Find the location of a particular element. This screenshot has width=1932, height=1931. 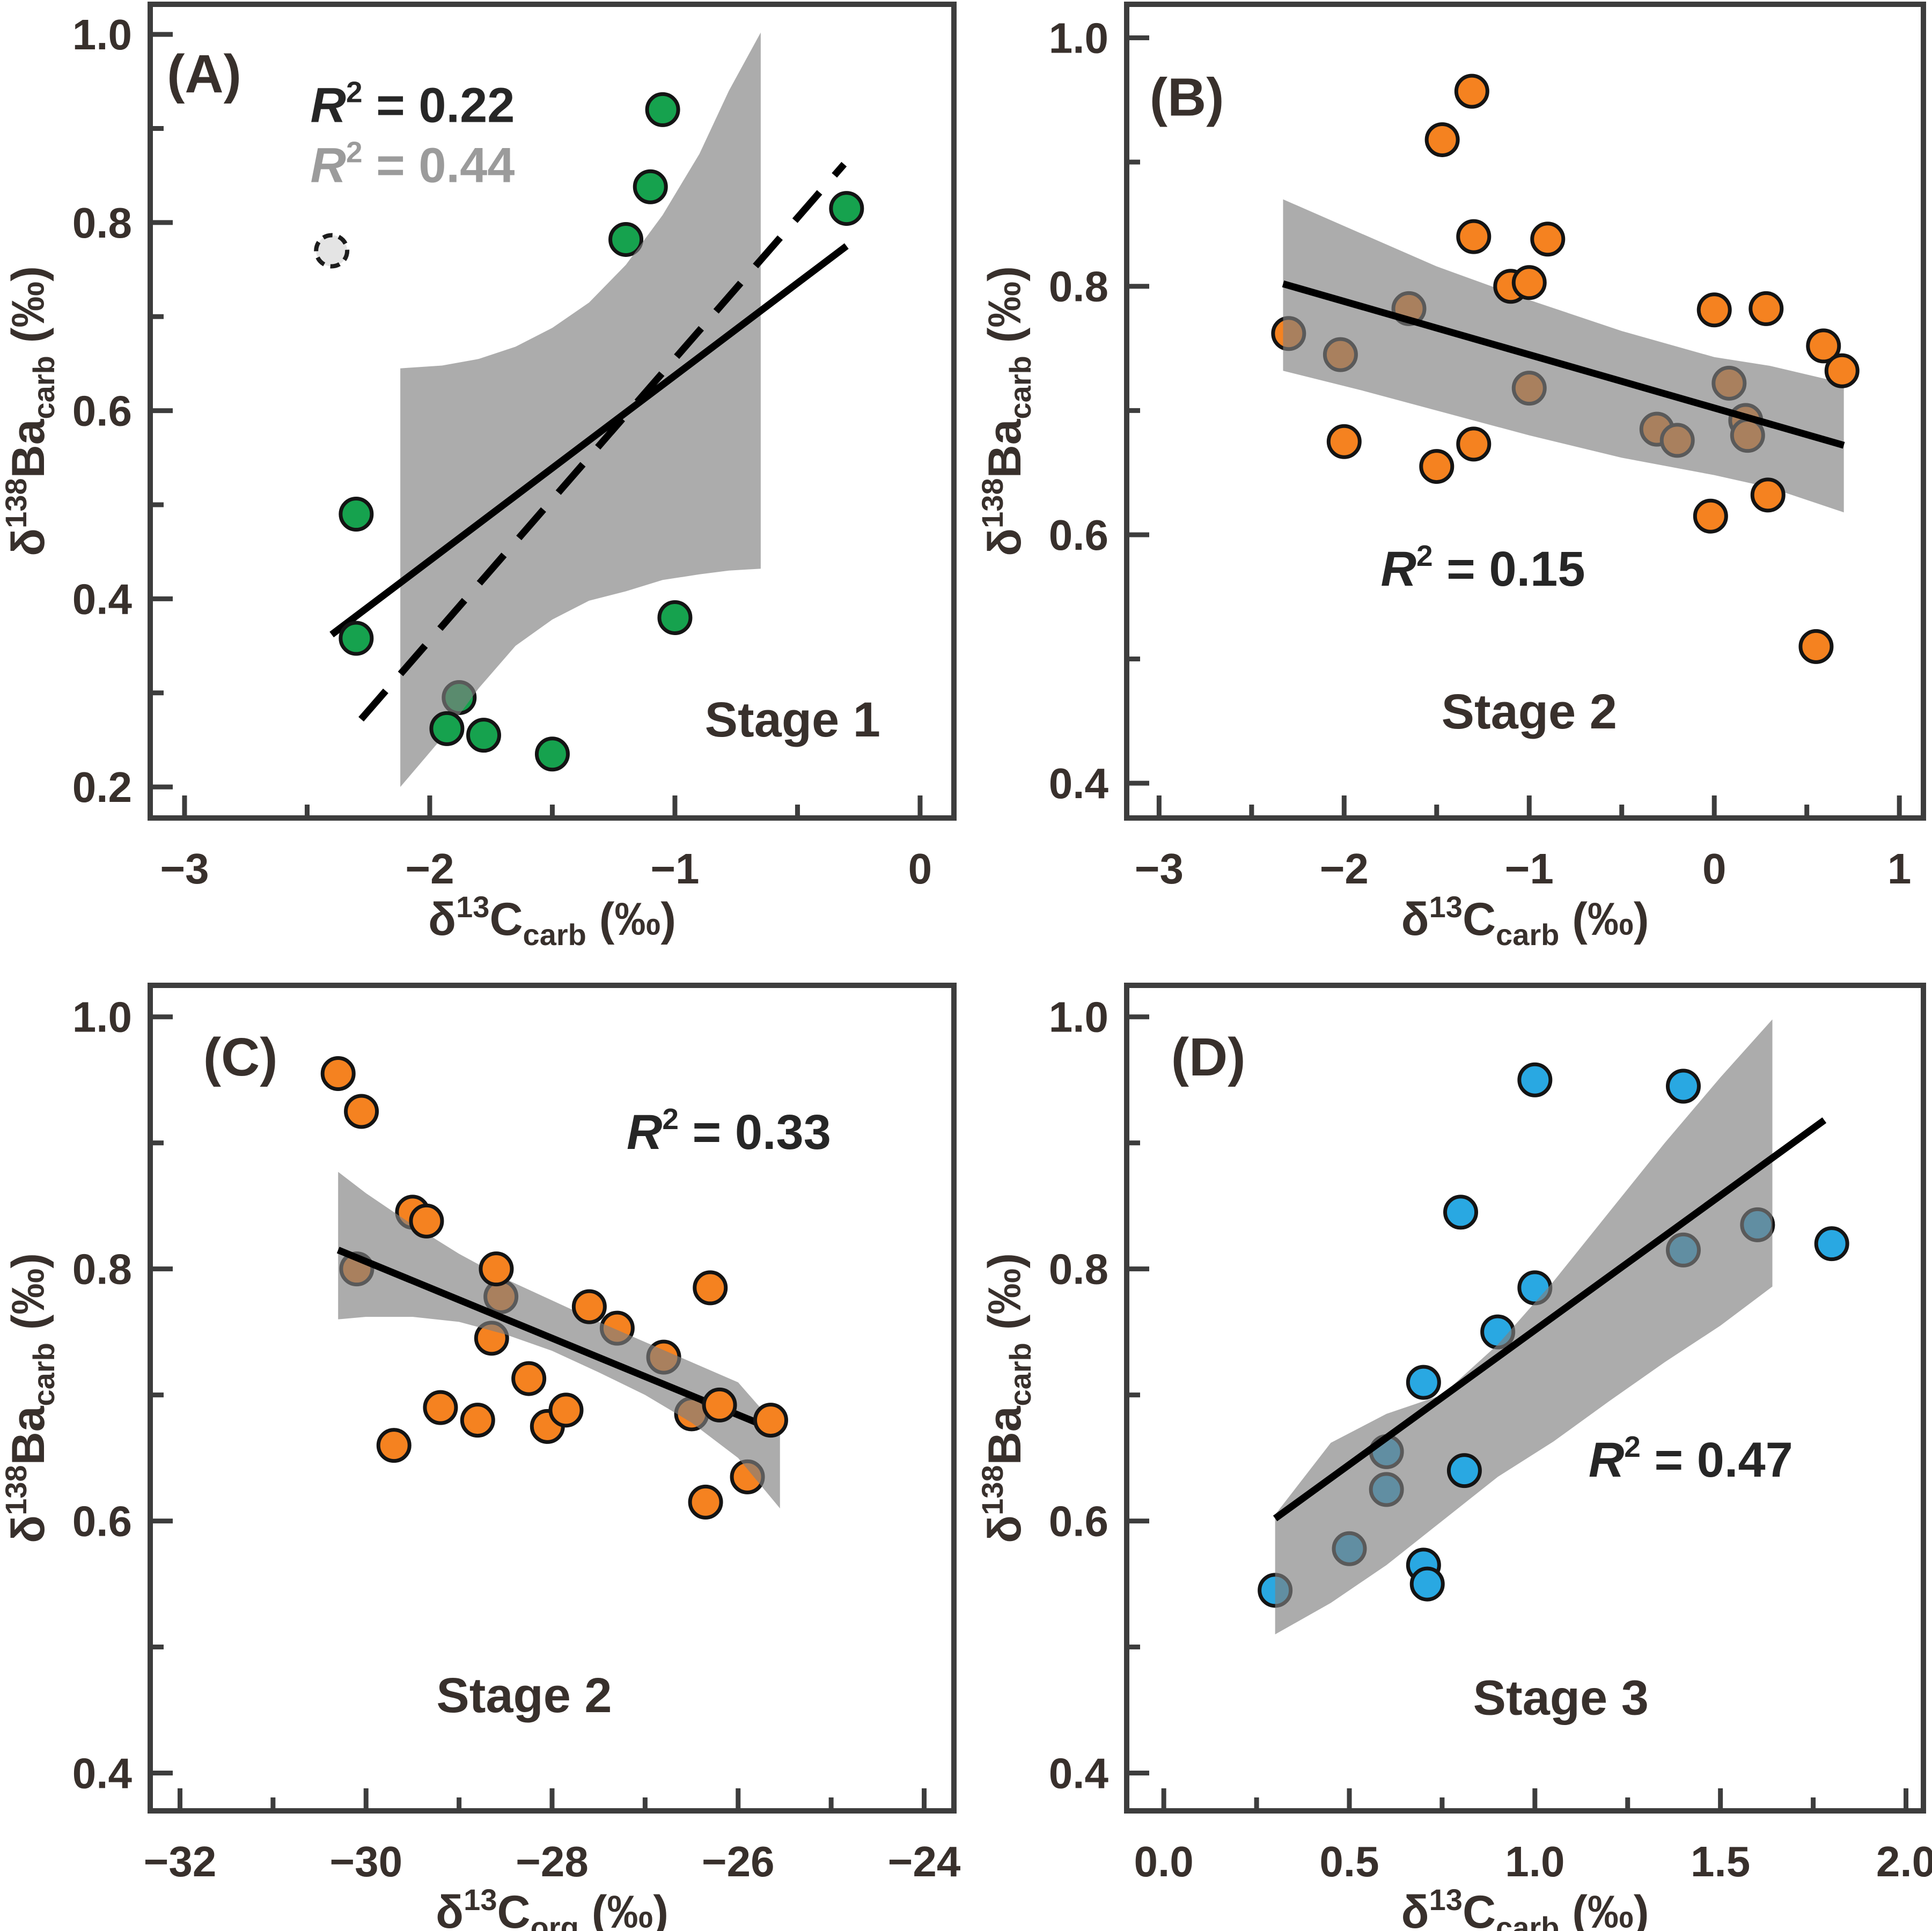

x-tick-label: 1 is located at coordinates (1899, 869).